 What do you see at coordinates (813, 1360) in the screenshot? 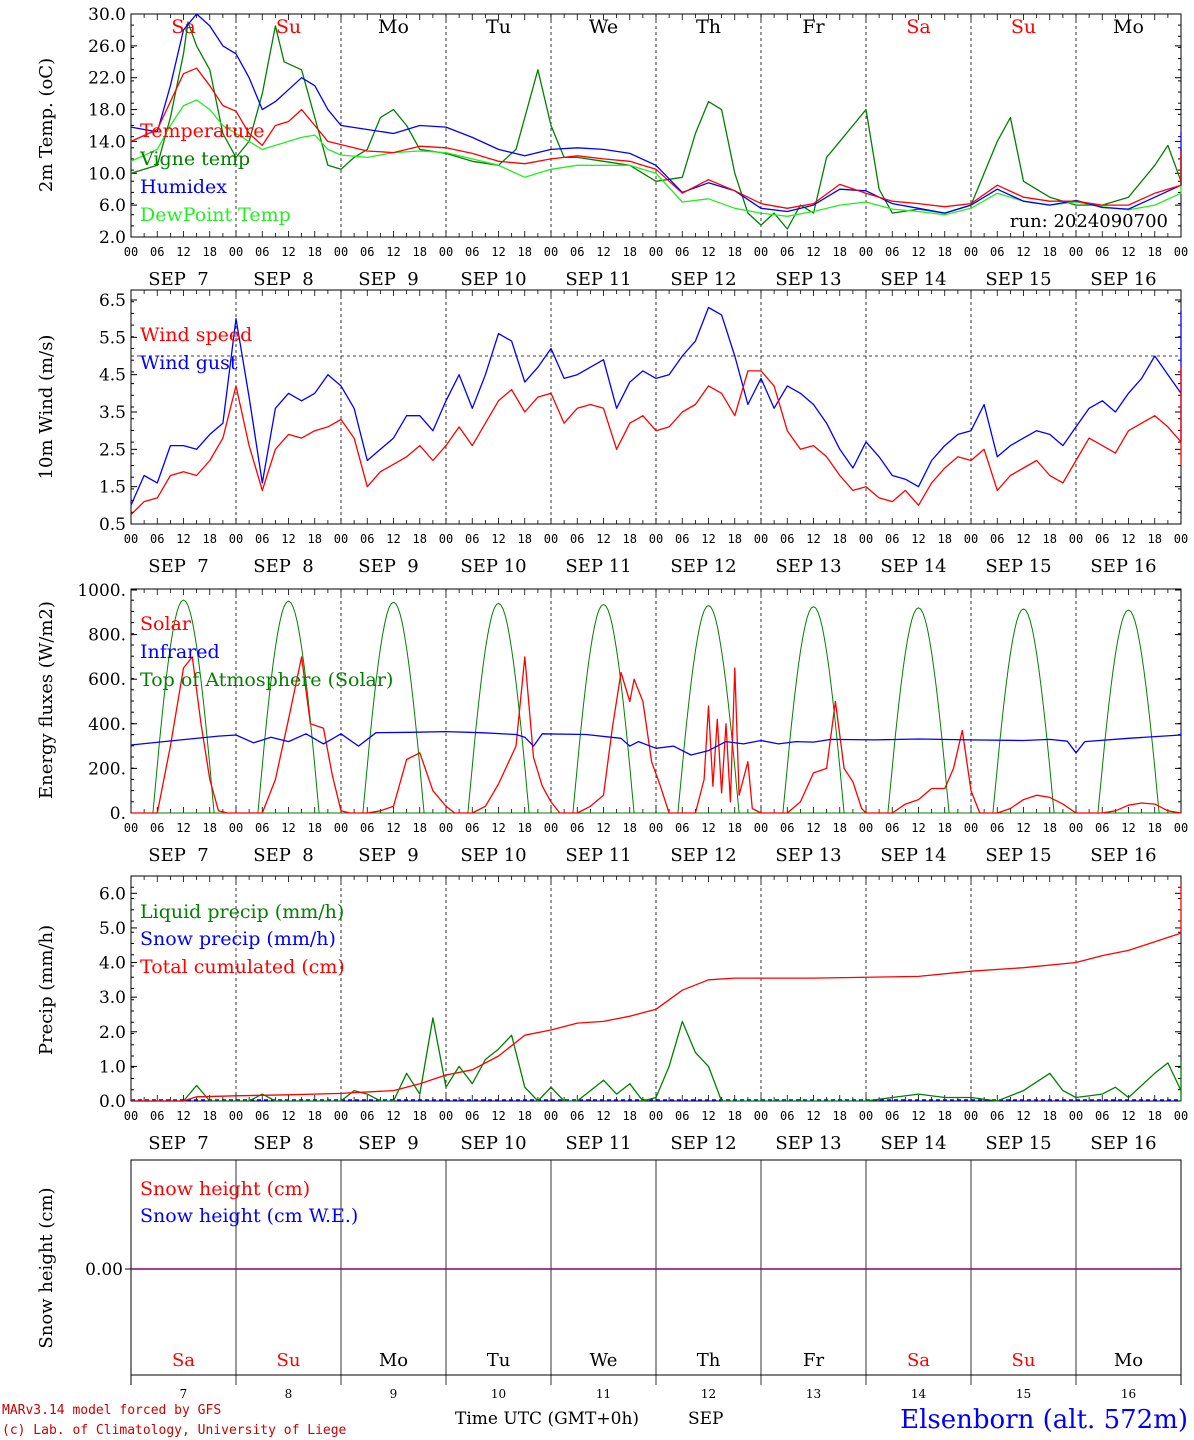
I see `weekday-label: Fr` at bounding box center [813, 1360].